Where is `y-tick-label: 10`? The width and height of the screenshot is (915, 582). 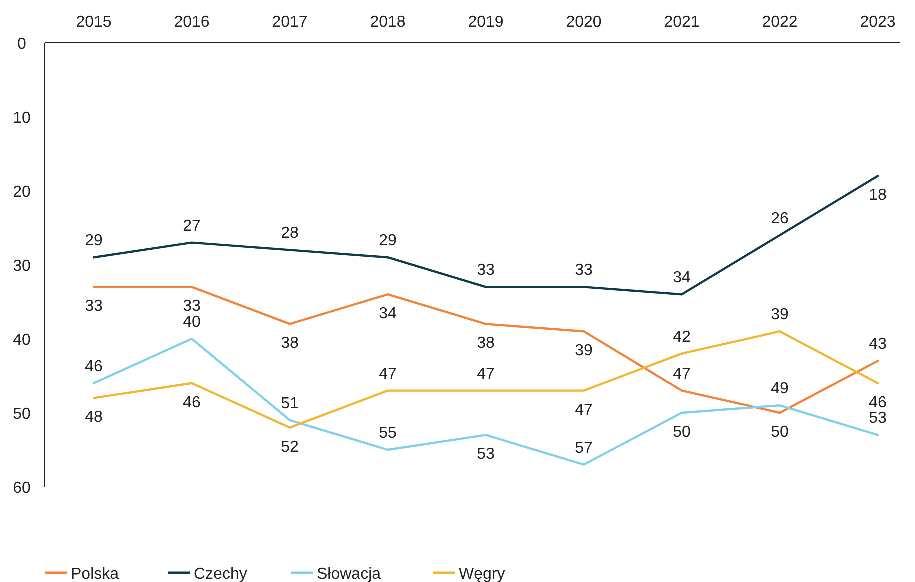
y-tick-label: 10 is located at coordinates (22, 118).